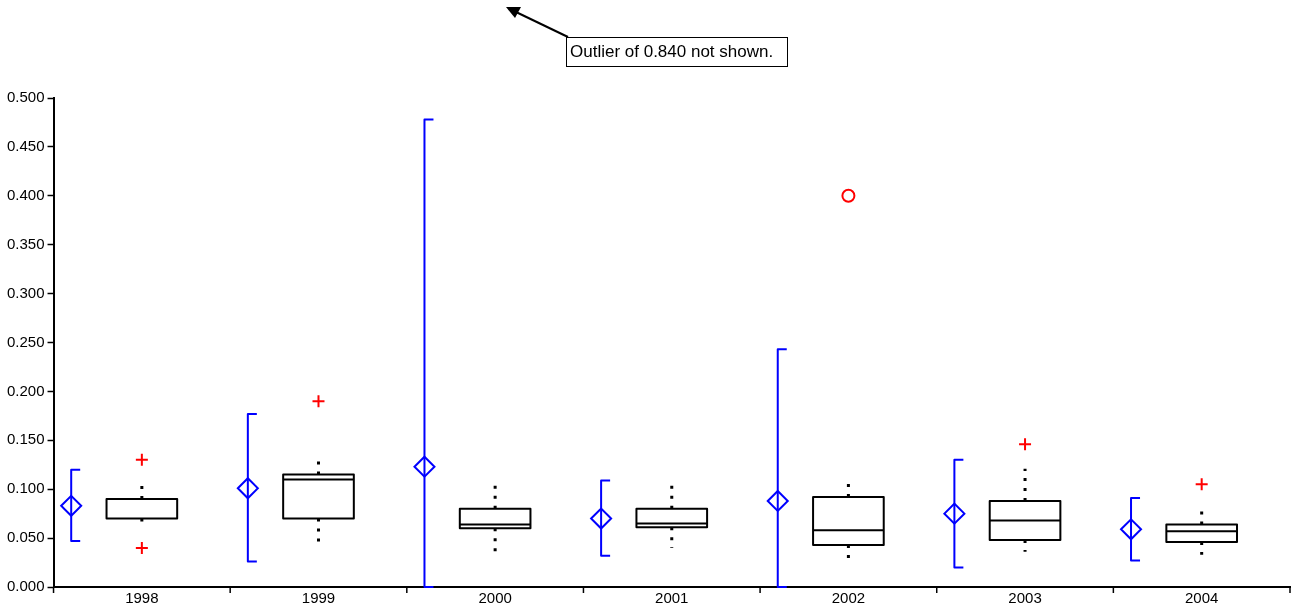 This screenshot has width=1302, height=613. I want to click on y-tick-label: 0.150, so click(25, 439).